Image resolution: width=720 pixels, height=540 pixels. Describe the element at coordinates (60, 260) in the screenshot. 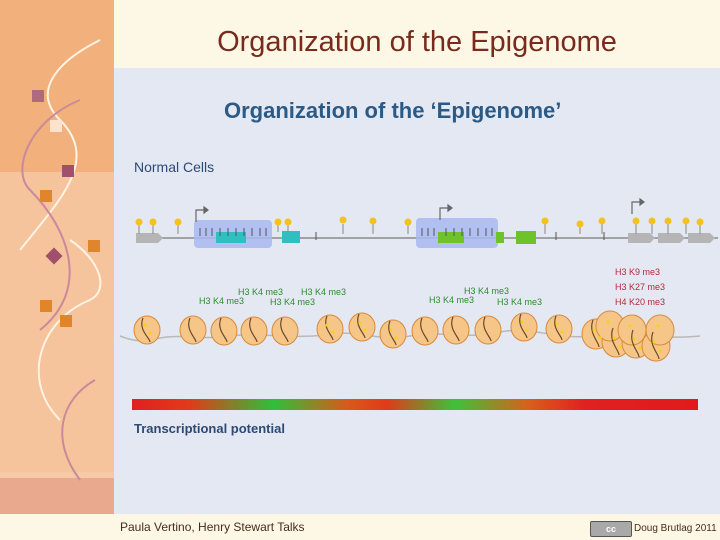

I see `sidebar-dna-swirl` at that location.